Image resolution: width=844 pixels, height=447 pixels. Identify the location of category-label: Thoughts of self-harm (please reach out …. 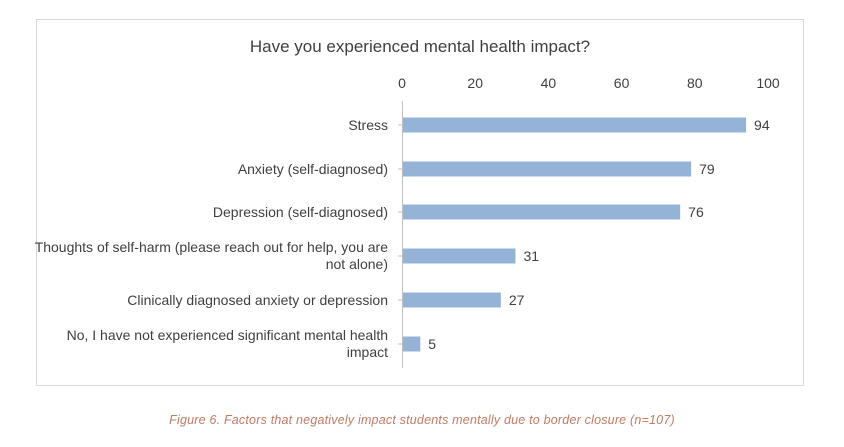
(211, 255).